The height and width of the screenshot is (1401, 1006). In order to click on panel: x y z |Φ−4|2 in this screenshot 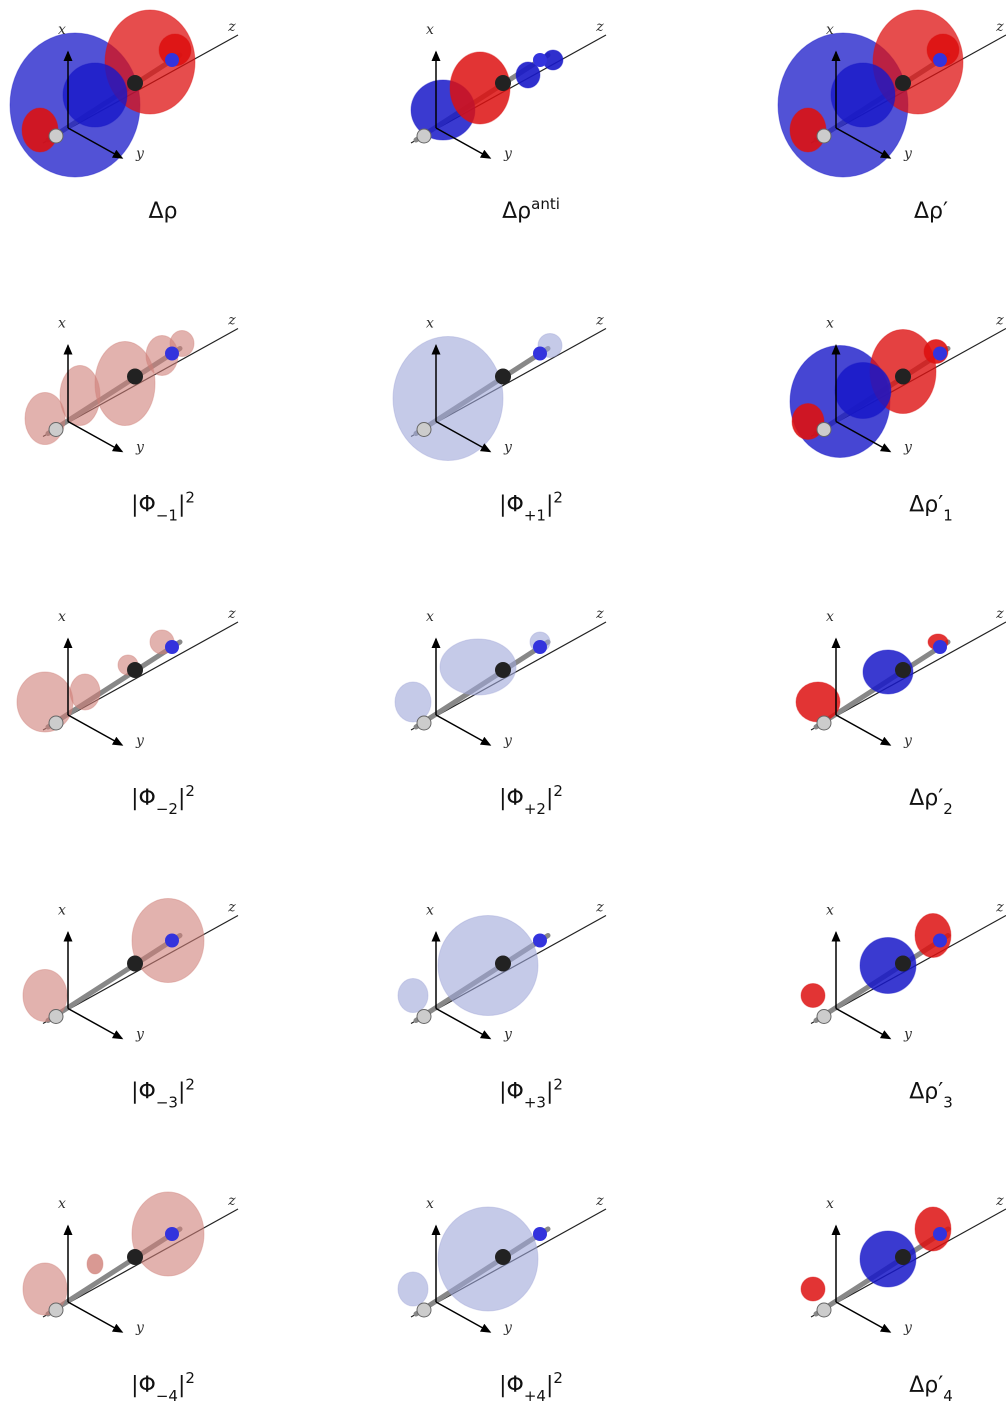, I will do `click(130, 1296)`.